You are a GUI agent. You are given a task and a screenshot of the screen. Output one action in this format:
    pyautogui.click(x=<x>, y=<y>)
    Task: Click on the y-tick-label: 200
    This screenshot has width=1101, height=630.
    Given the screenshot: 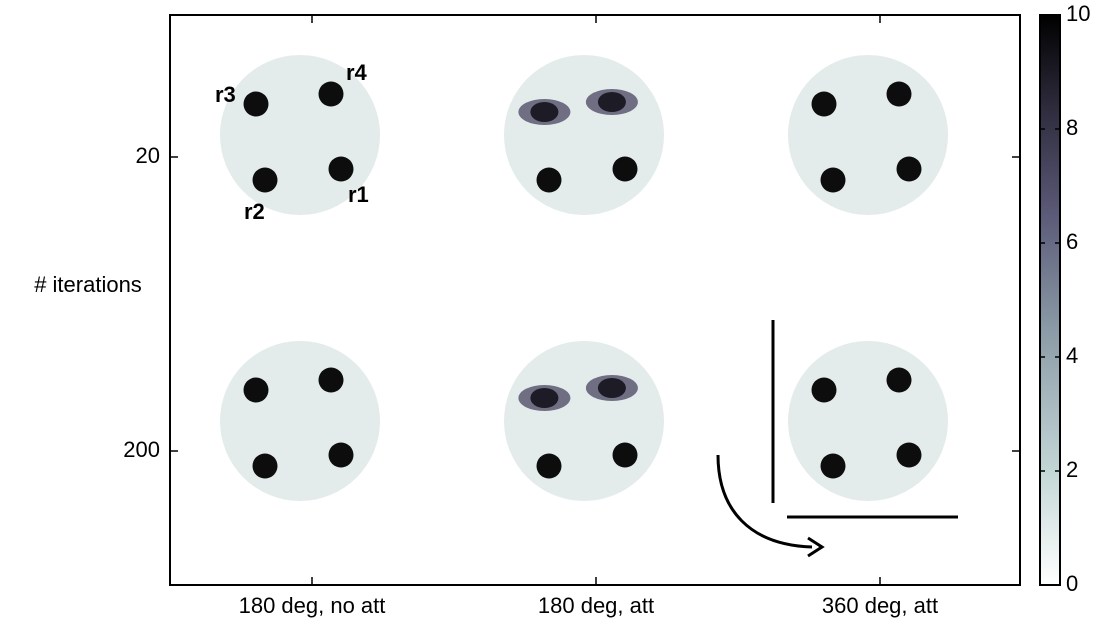 What is the action you would take?
    pyautogui.click(x=141, y=449)
    